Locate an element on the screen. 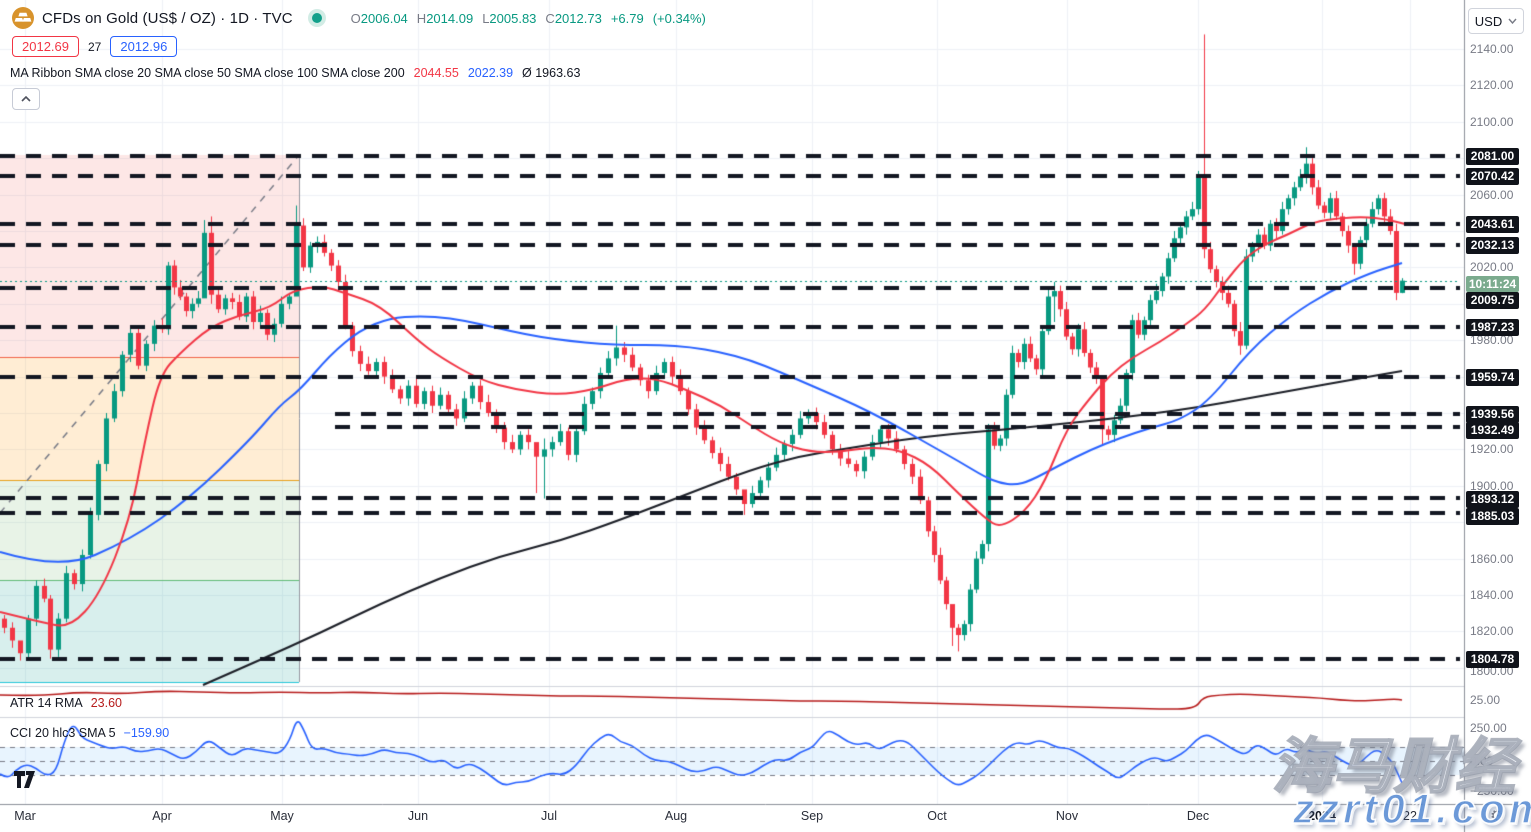  spread-value: 27 is located at coordinates (95, 46).